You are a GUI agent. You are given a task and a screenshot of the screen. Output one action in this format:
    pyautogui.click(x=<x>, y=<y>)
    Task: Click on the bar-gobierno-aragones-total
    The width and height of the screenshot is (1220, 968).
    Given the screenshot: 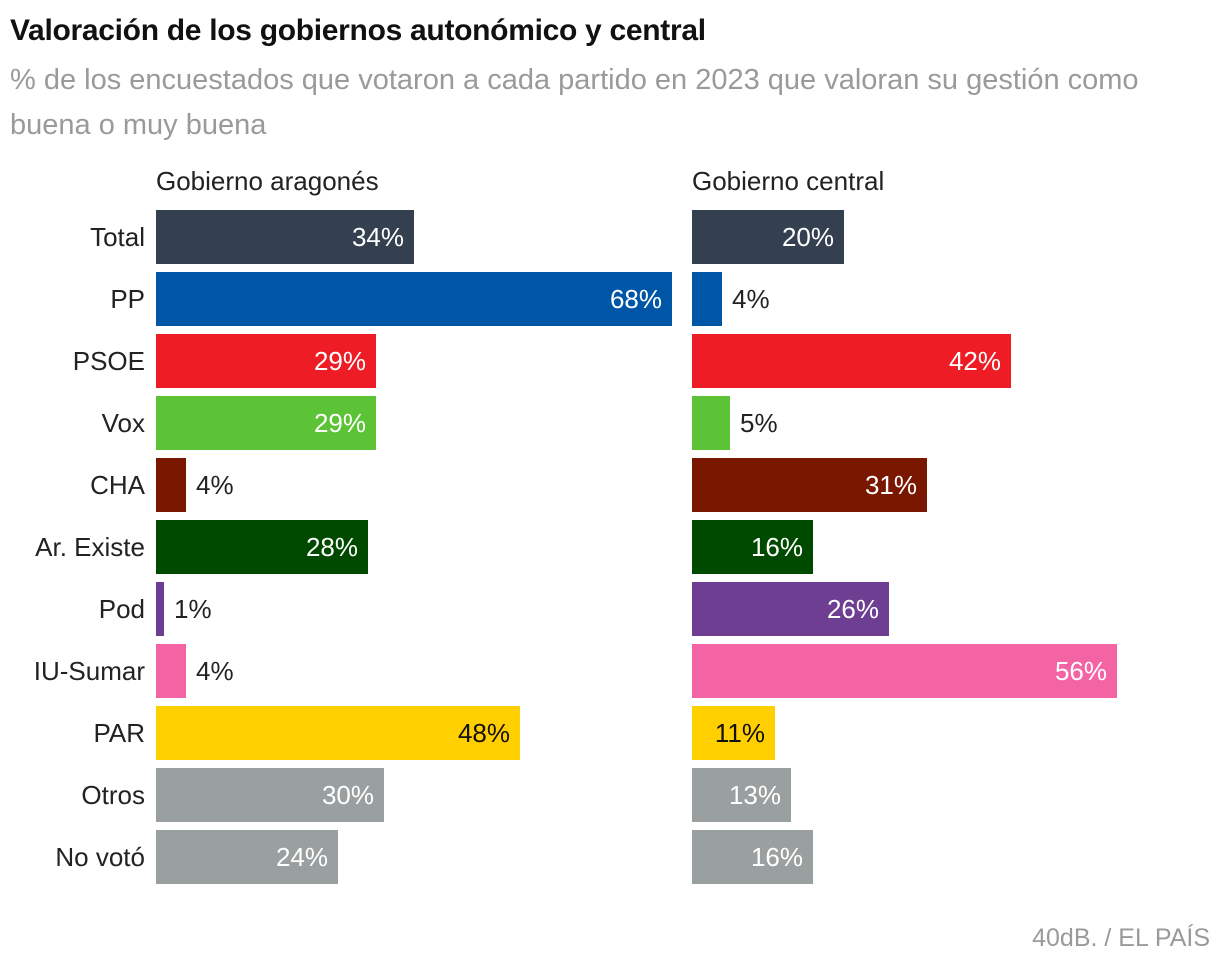 What is the action you would take?
    pyautogui.click(x=285, y=237)
    